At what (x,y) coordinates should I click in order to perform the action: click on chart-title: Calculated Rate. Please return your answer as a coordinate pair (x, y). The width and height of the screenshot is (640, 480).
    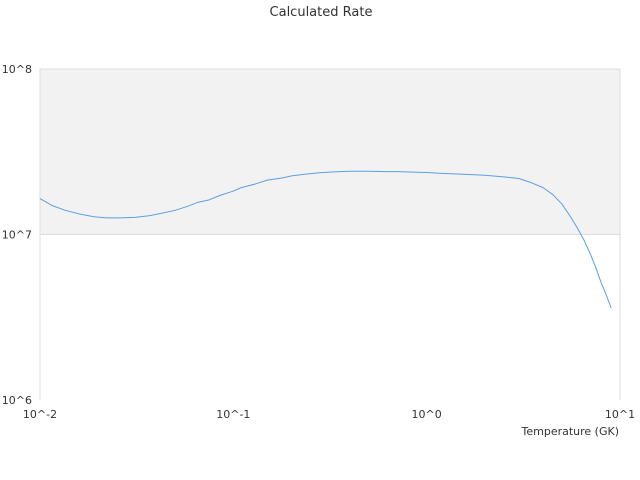
    Looking at the image, I should click on (321, 12).